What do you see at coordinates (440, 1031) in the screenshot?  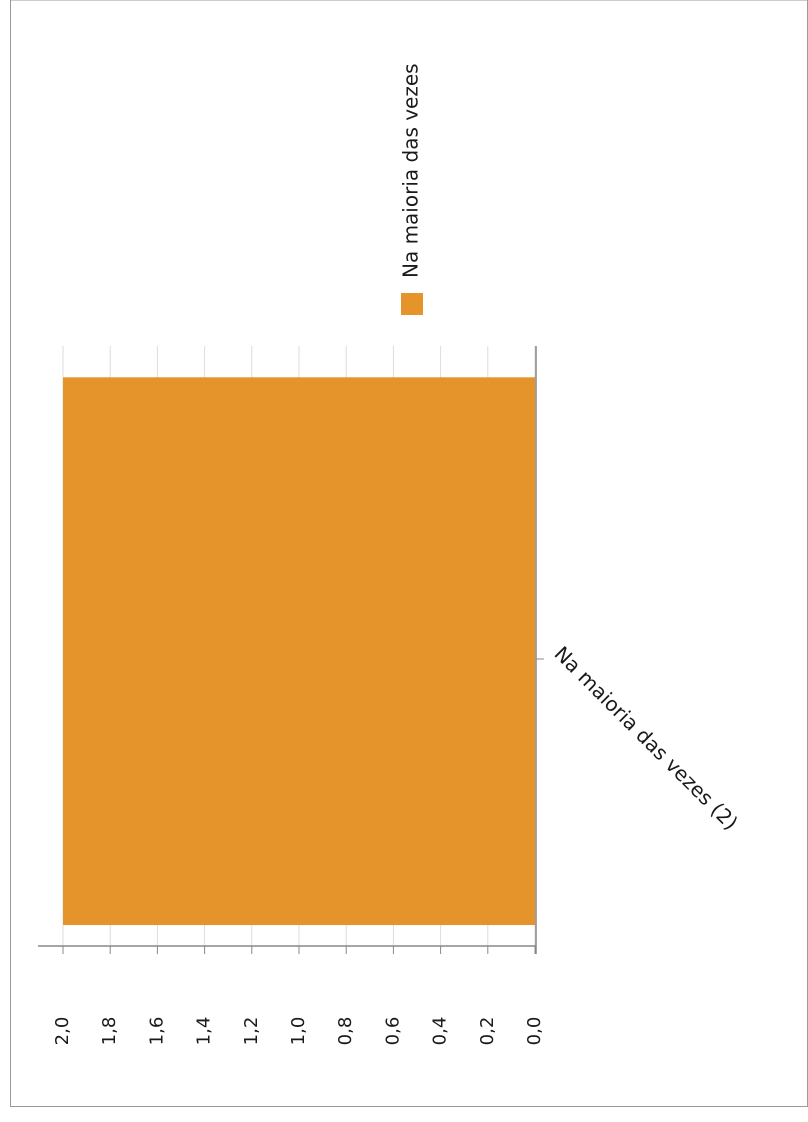 I see `value-tick-label: 0,4` at bounding box center [440, 1031].